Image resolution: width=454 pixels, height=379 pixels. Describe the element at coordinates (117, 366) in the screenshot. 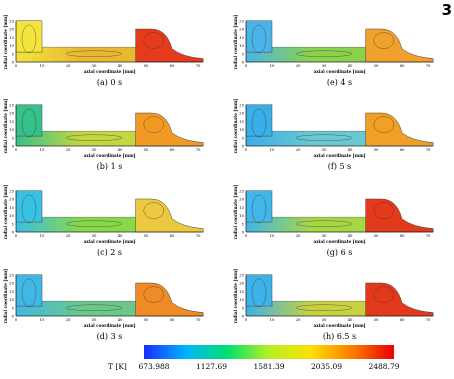

I see `colorbar-label: T [K]` at that location.